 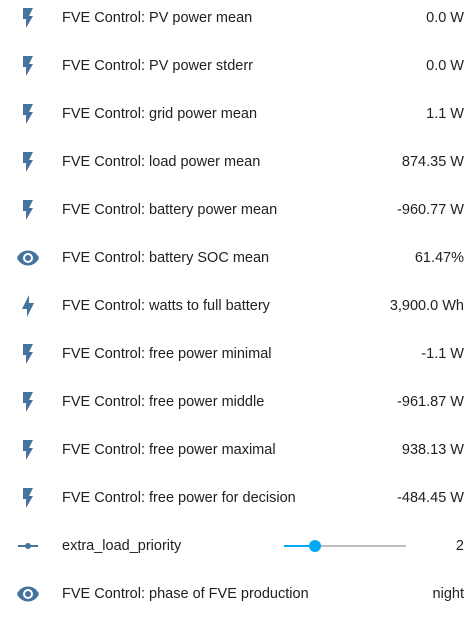 What do you see at coordinates (160, 114) in the screenshot?
I see `entity-name: FVE Control: grid power mean` at bounding box center [160, 114].